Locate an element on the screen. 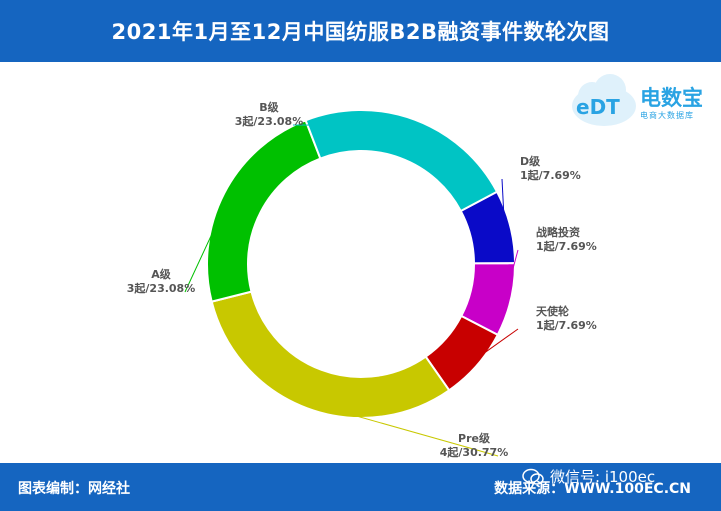  cloud-logo-icon: eDT is located at coordinates (604, 100).